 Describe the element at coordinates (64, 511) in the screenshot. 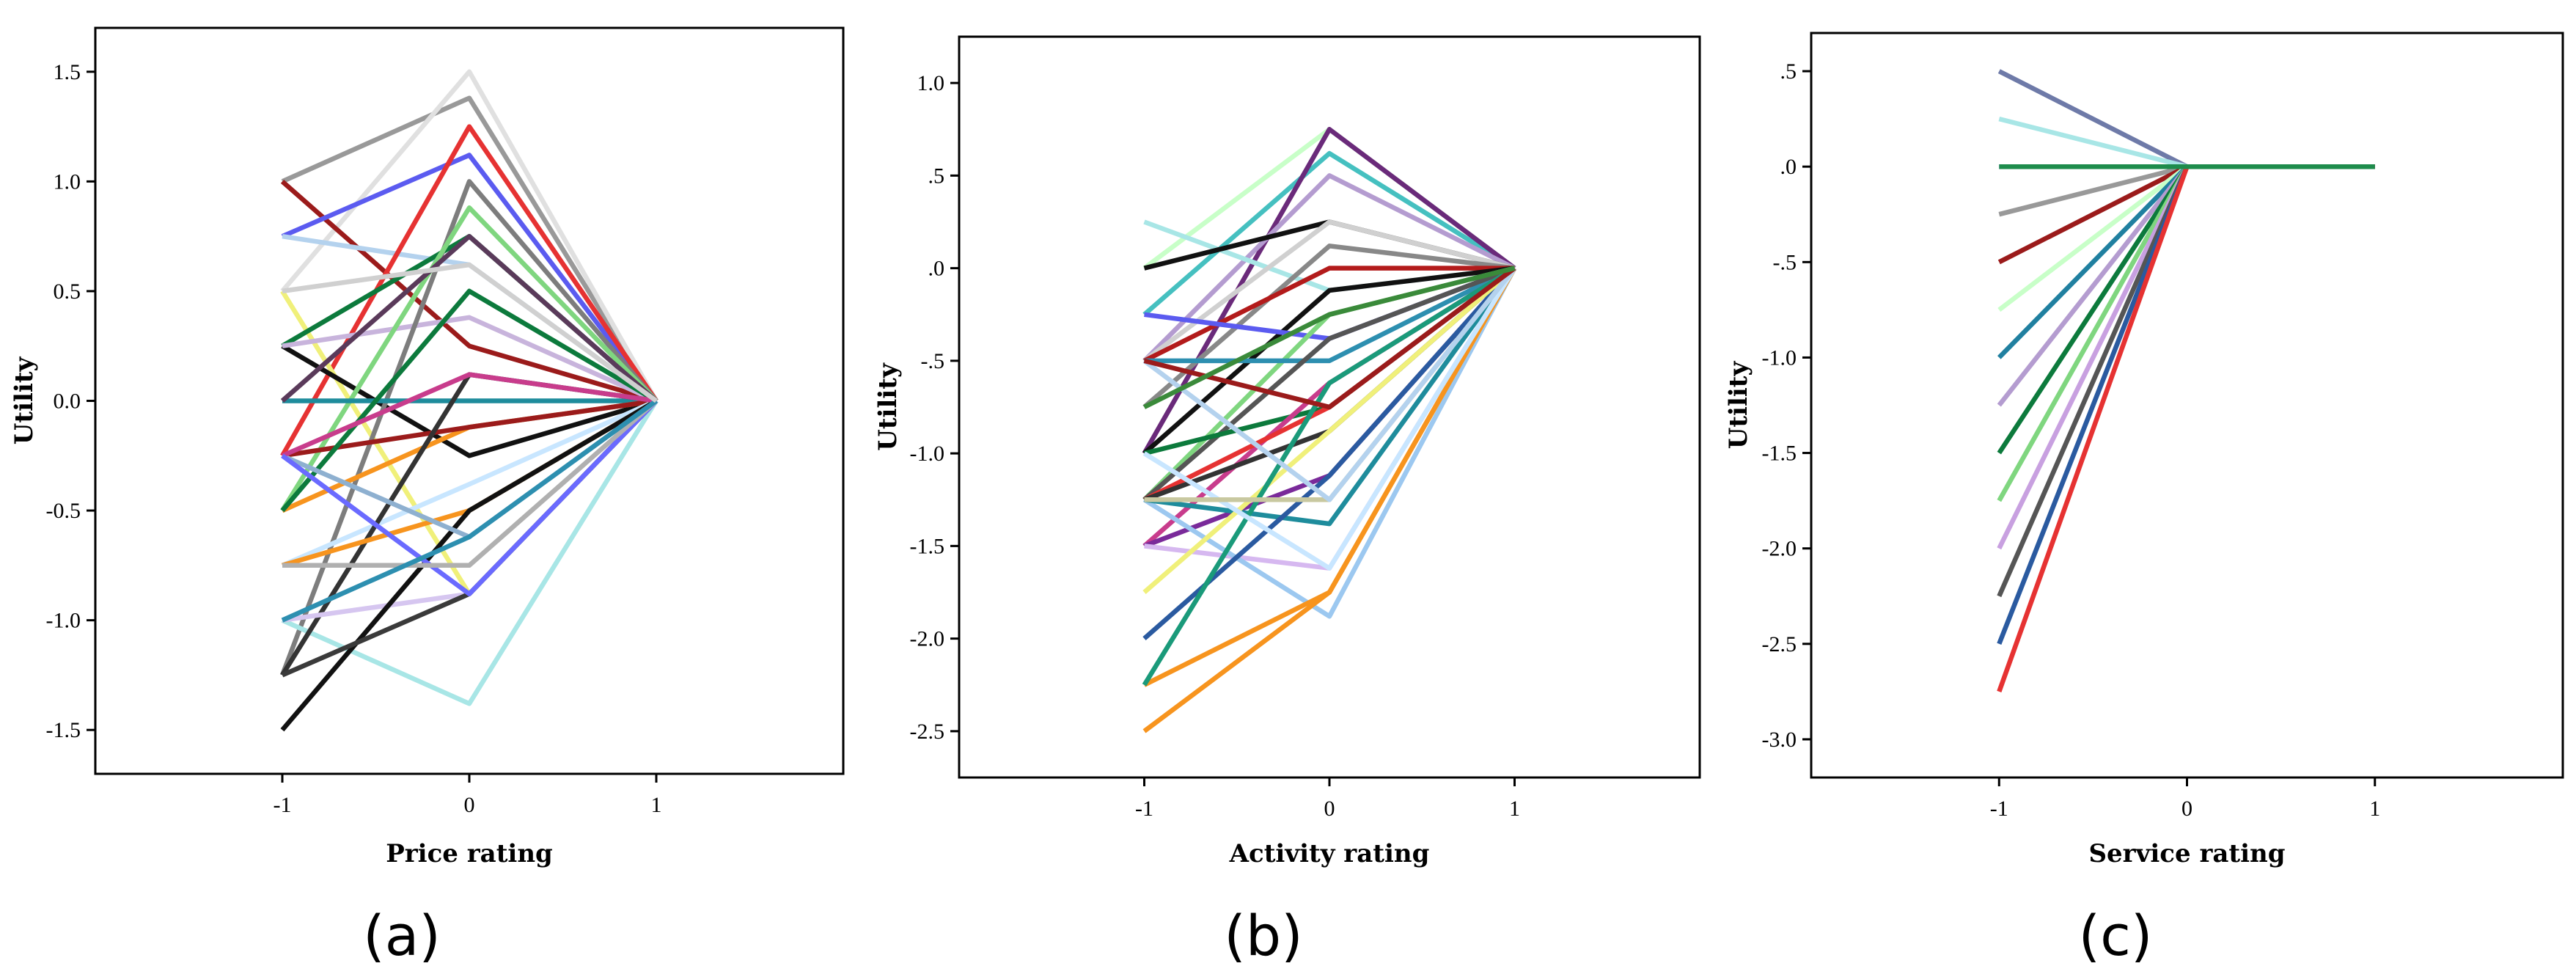

I see `y-tick-label: -0.5` at that location.